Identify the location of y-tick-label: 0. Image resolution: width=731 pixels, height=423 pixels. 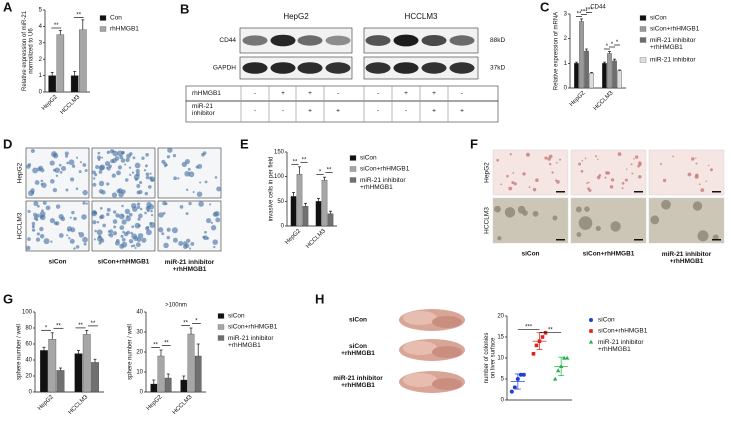
(142, 393).